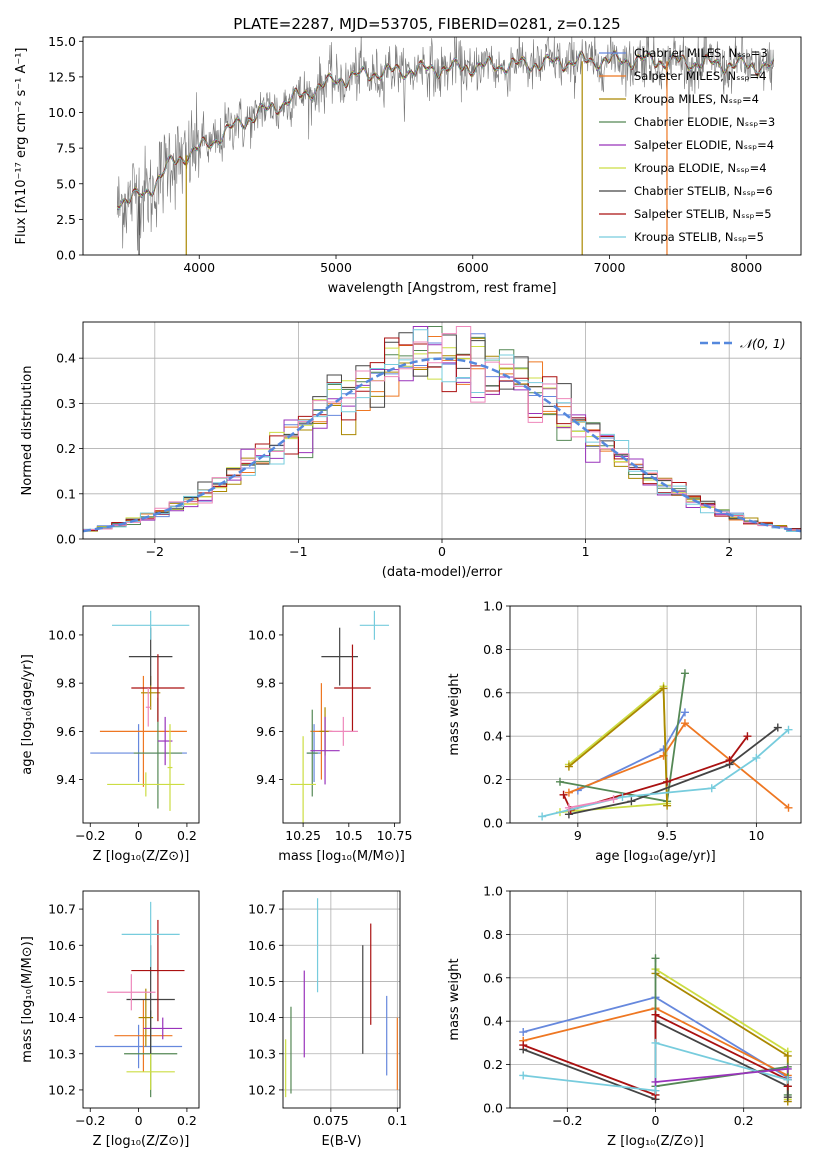 The image size is (819, 1170). I want to click on plot-area-spectrum, so click(445, 146).